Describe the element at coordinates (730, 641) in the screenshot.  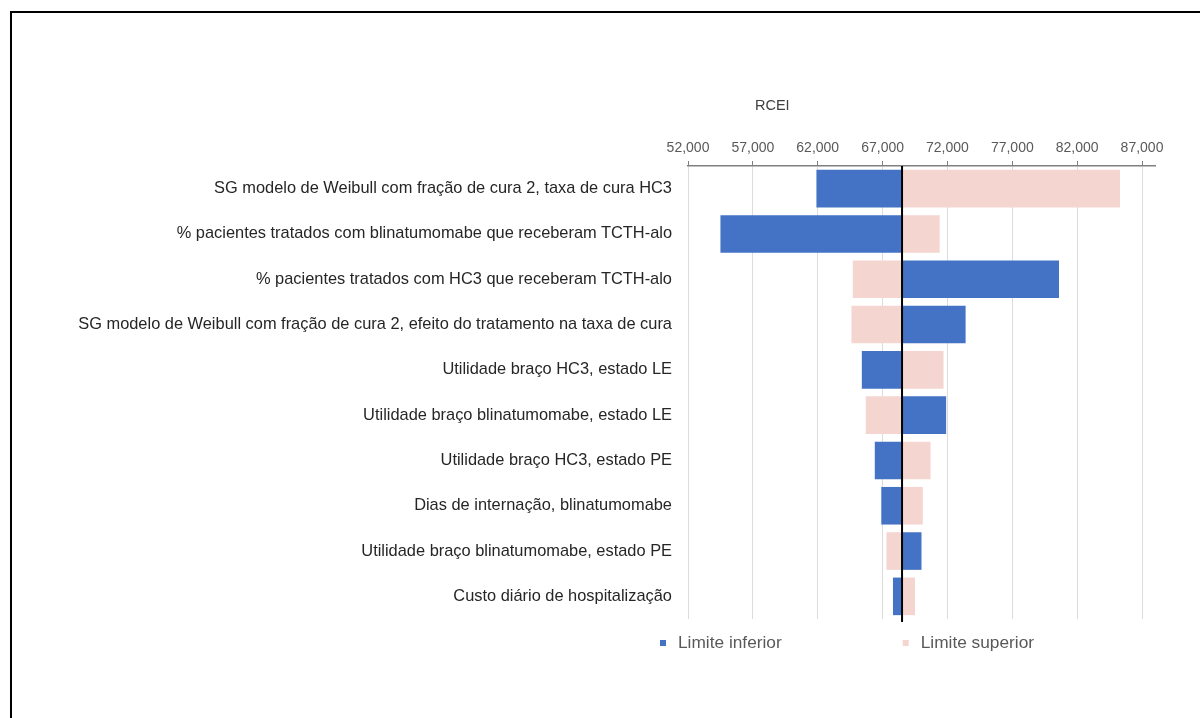
I see `legend-label: Limite inferior` at that location.